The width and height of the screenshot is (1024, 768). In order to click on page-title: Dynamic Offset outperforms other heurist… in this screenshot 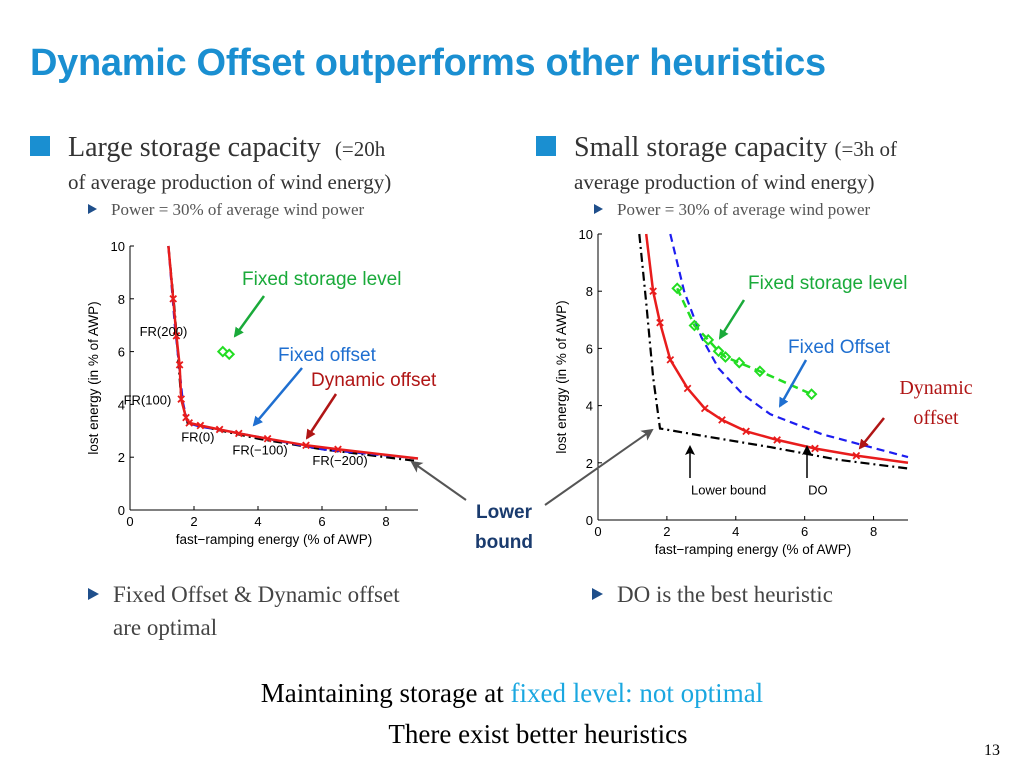, I will do `click(428, 63)`.